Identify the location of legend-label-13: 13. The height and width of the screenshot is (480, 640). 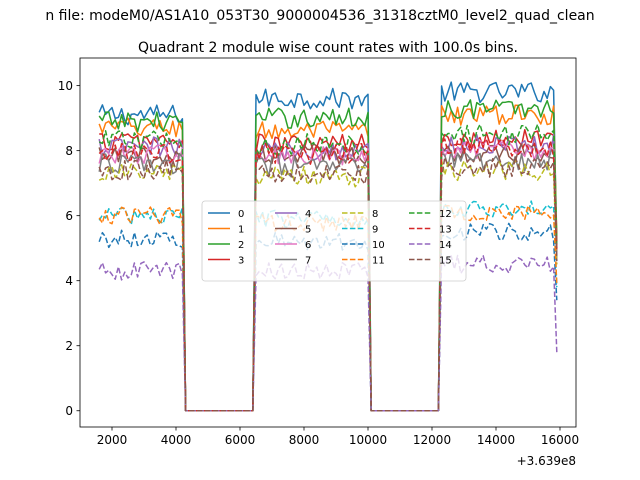
(445, 230).